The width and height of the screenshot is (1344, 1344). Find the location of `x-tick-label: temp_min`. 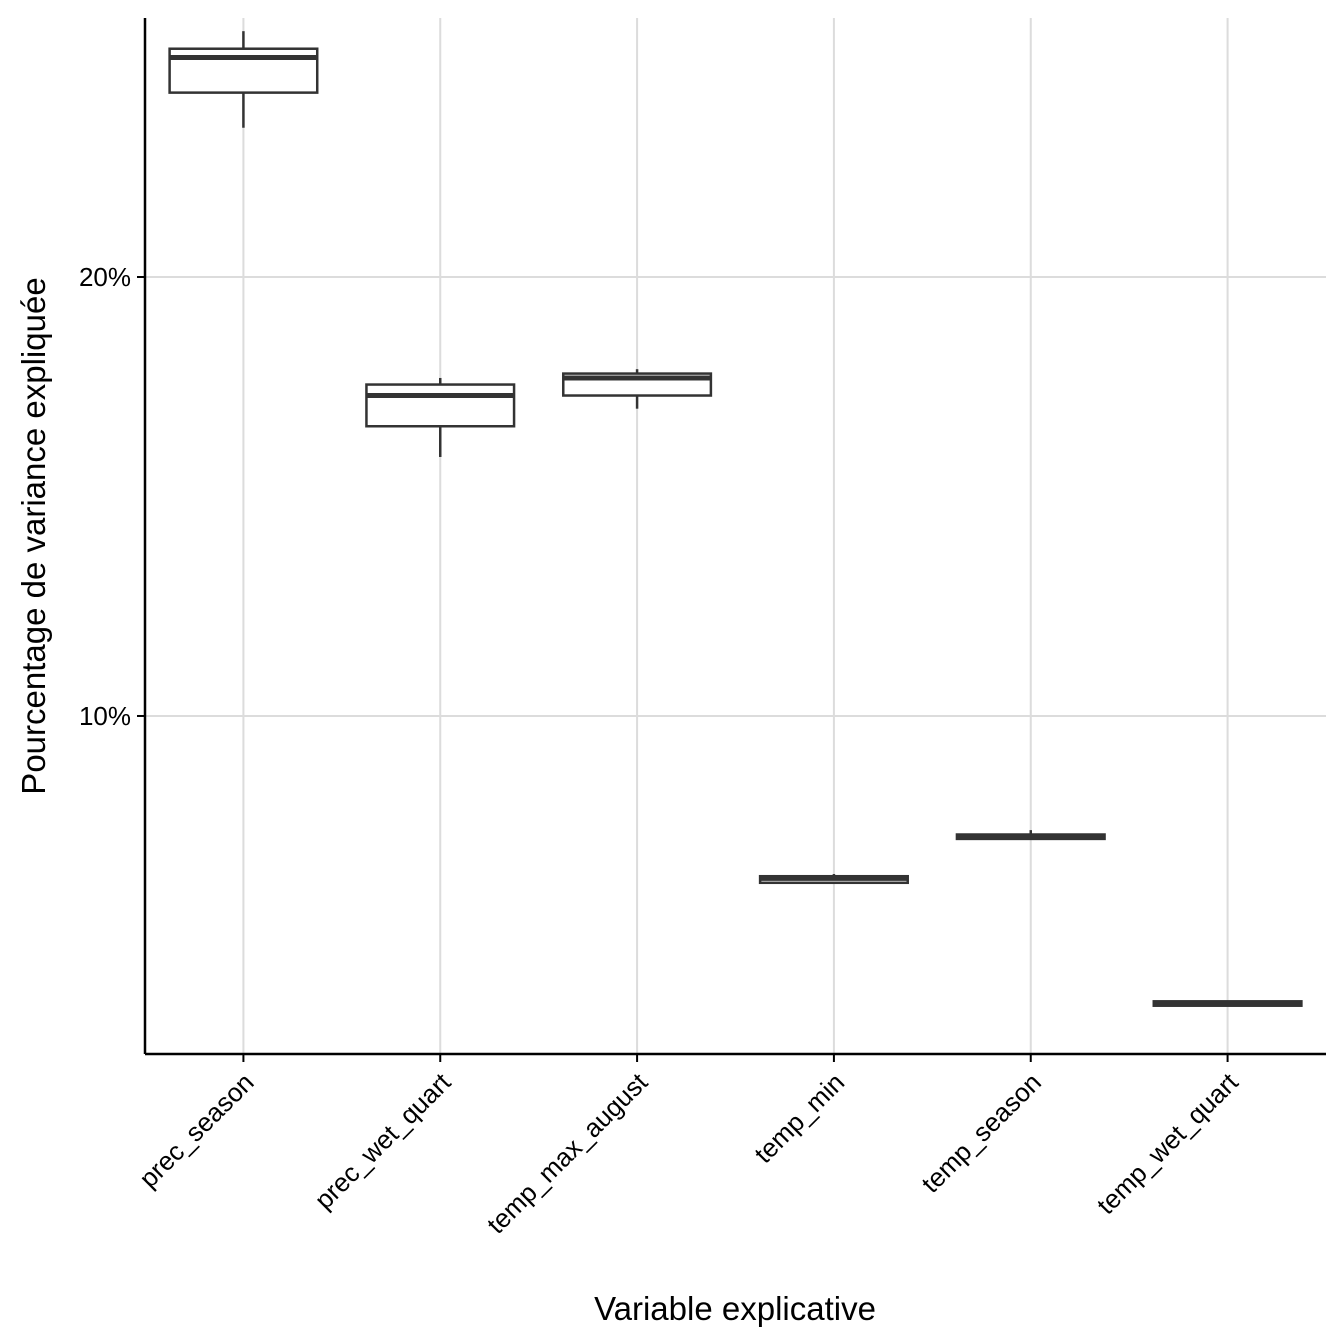

x-tick-label: temp_min is located at coordinates (799, 1118).